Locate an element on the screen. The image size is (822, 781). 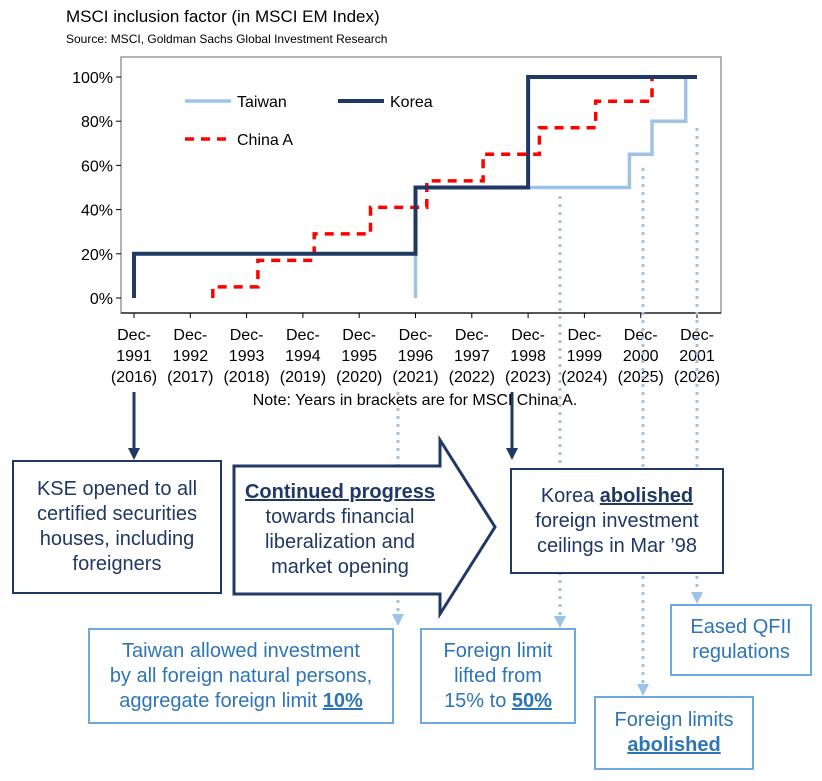
x-tick-label: Dec-1994 (2019) is located at coordinates (303, 356).